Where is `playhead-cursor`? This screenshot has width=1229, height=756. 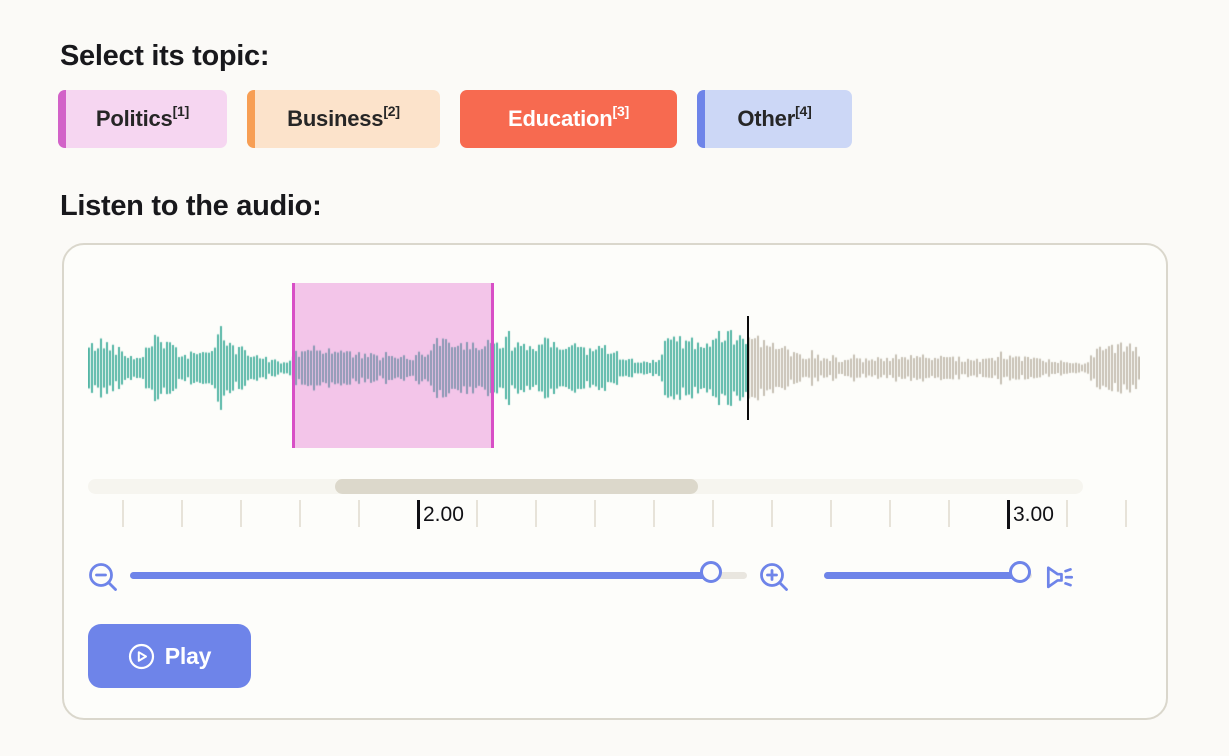 playhead-cursor is located at coordinates (748, 368).